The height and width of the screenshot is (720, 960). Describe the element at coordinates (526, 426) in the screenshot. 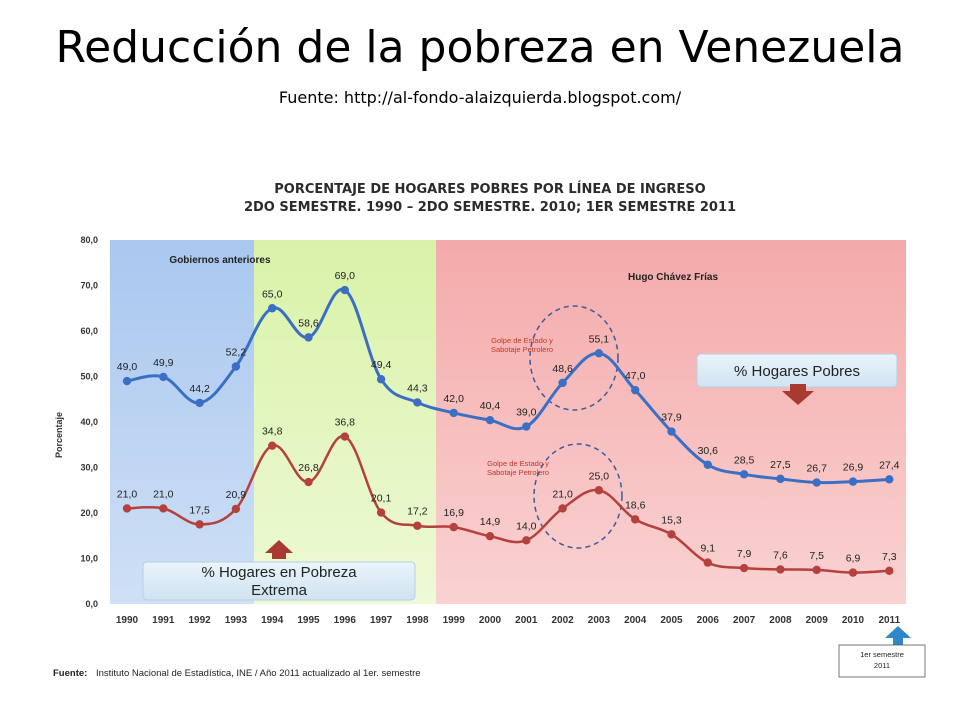

I see `data-point-s0-2001` at that location.